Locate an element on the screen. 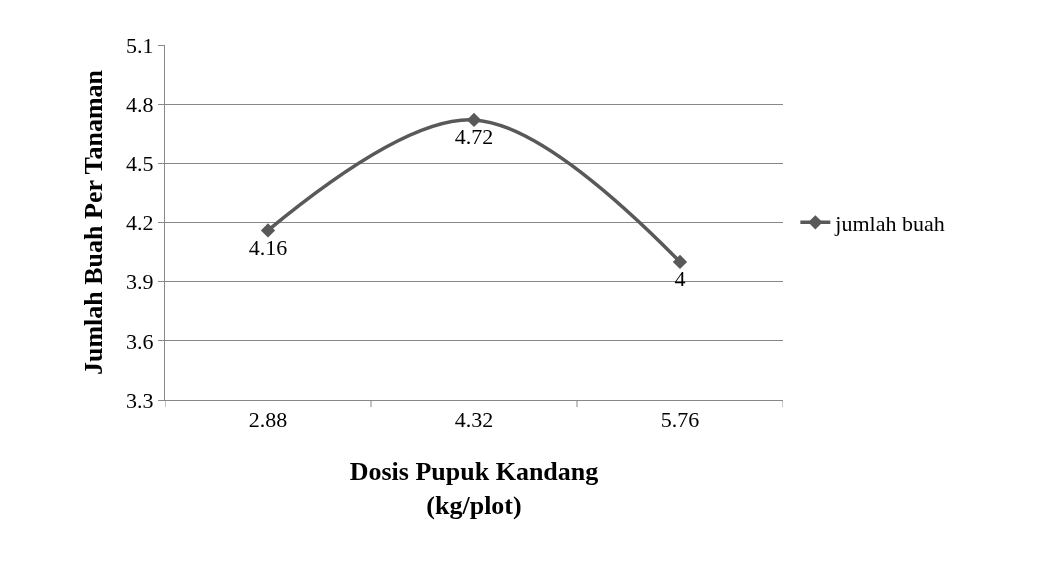  y-tick-label: 3.3 is located at coordinates (140, 400).